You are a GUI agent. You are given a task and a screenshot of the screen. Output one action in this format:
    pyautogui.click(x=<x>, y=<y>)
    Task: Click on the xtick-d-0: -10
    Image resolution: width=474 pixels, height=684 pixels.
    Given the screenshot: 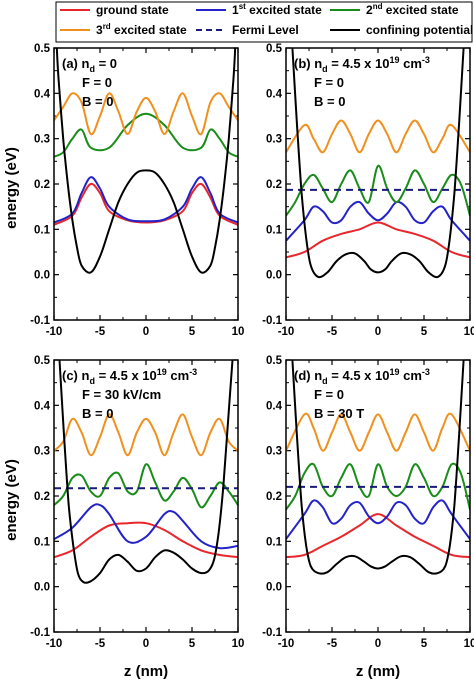 What is the action you would take?
    pyautogui.click(x=286, y=644)
    